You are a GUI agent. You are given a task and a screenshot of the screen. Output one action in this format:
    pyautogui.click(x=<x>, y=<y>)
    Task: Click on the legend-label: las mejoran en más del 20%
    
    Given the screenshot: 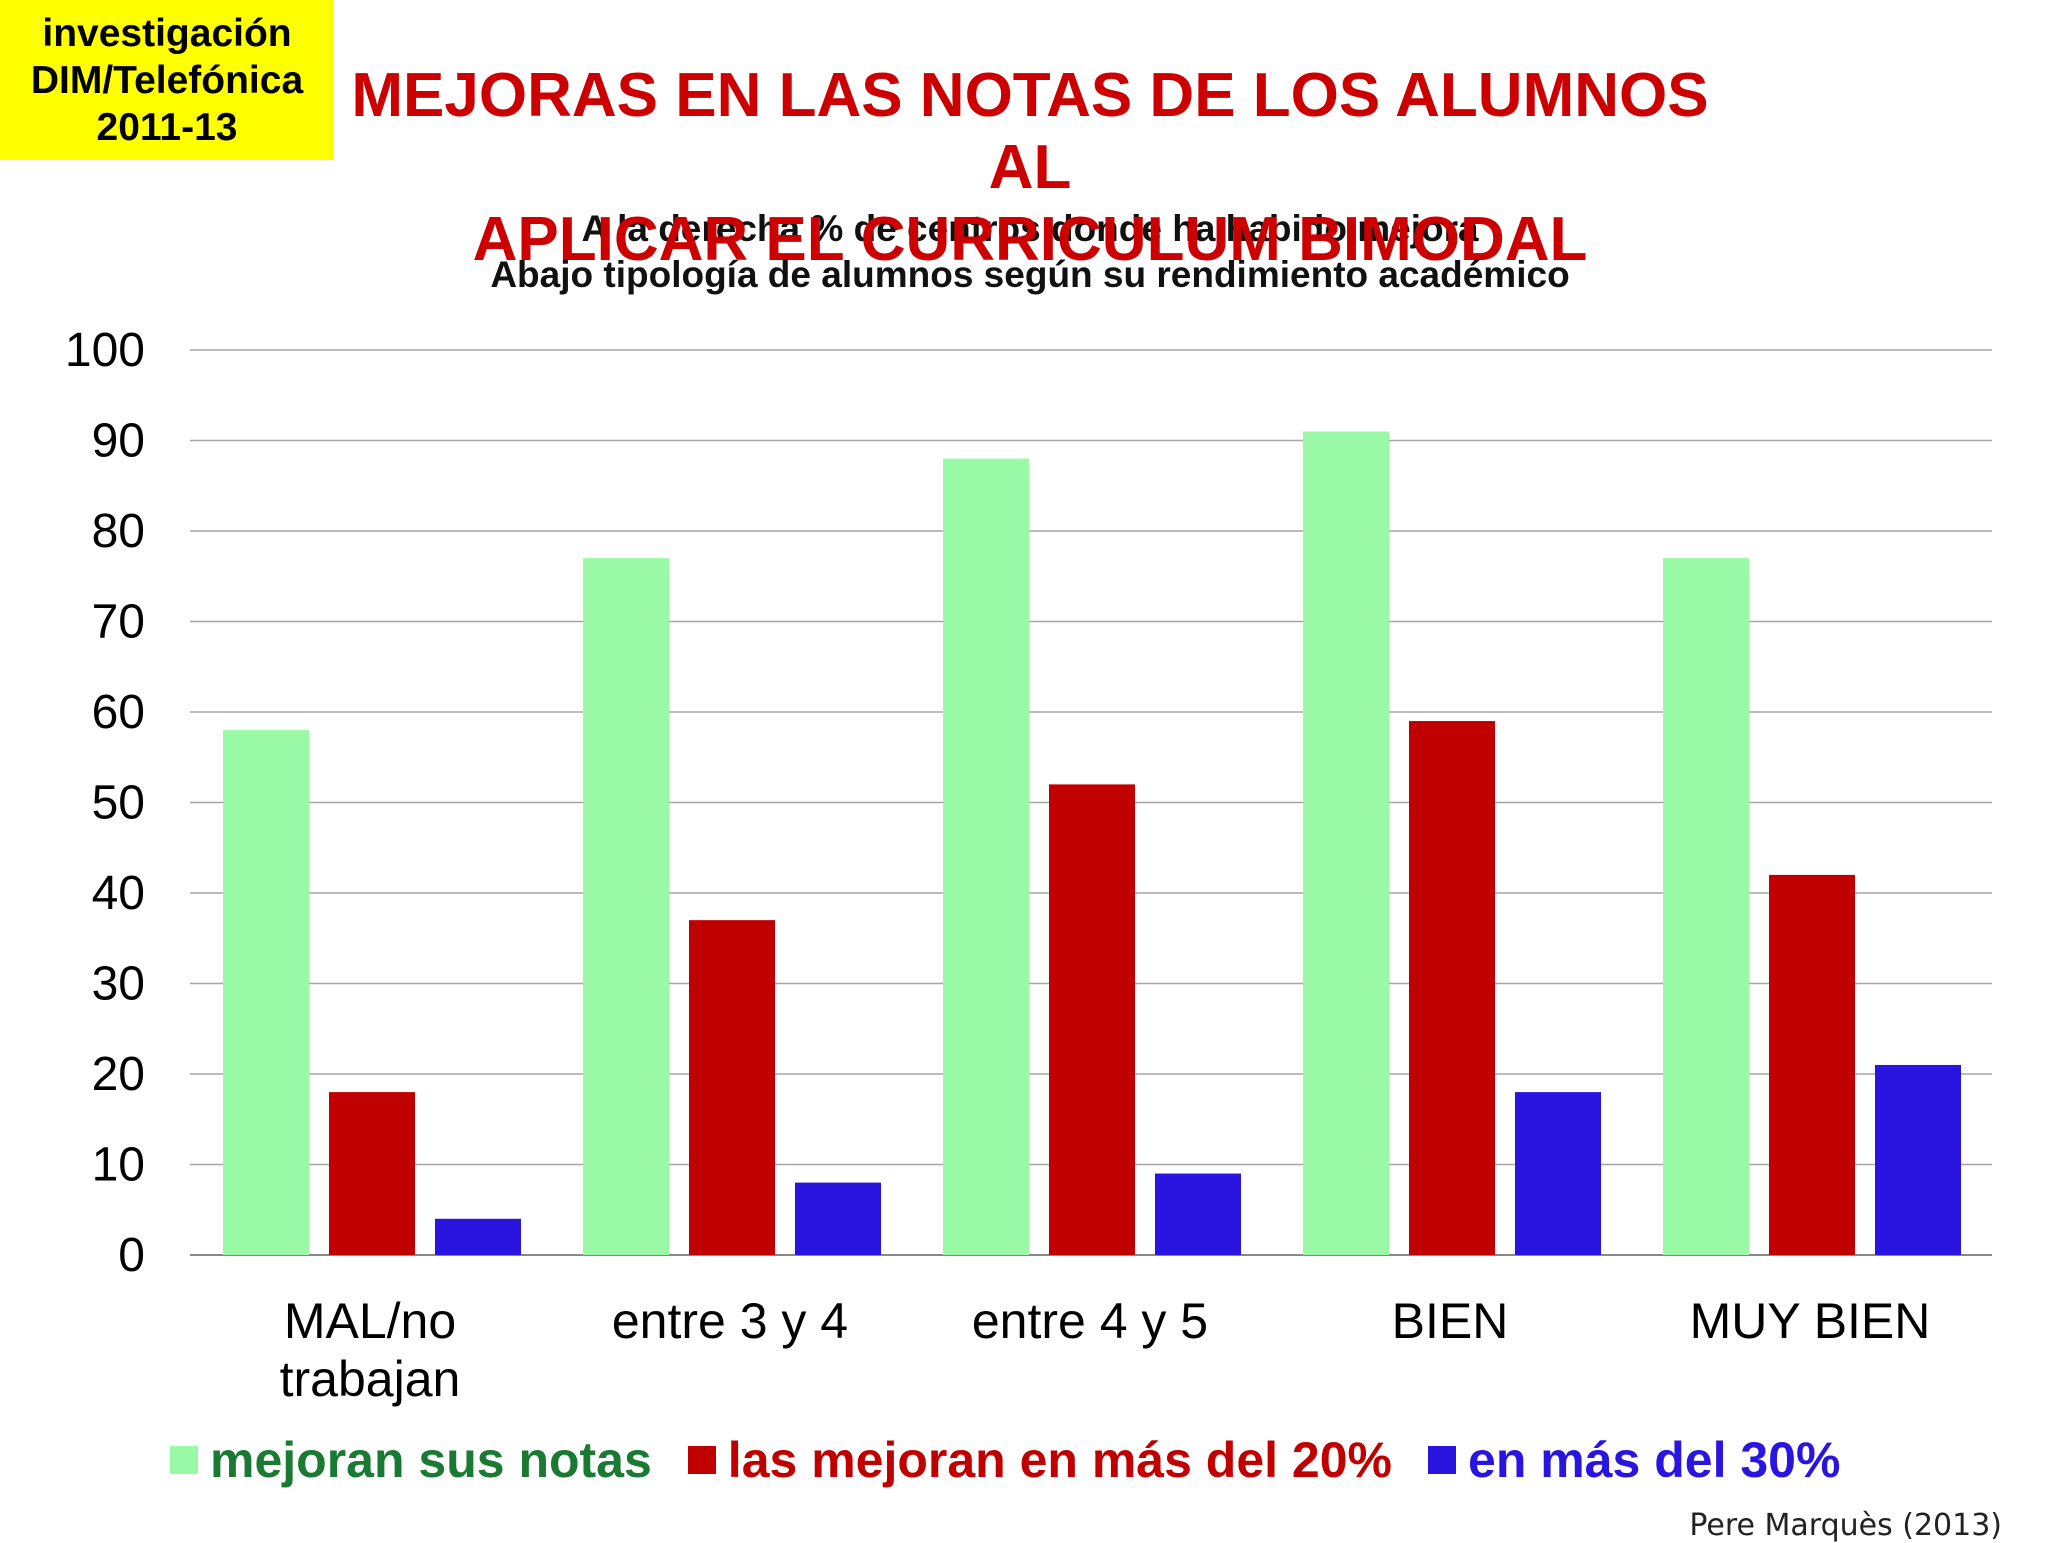 What is the action you would take?
    pyautogui.click(x=1060, y=1460)
    